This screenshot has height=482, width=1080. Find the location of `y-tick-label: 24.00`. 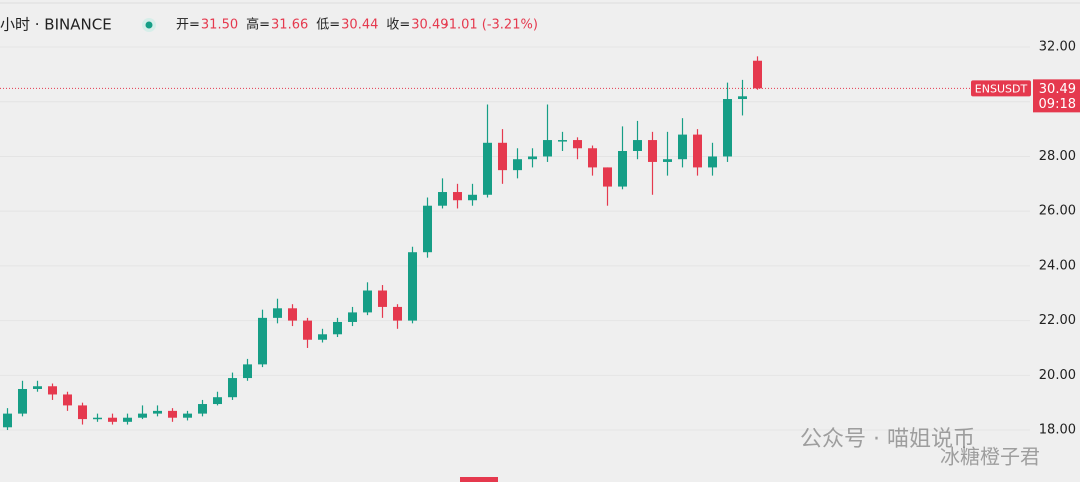

y-tick-label: 24.00 is located at coordinates (1057, 265).